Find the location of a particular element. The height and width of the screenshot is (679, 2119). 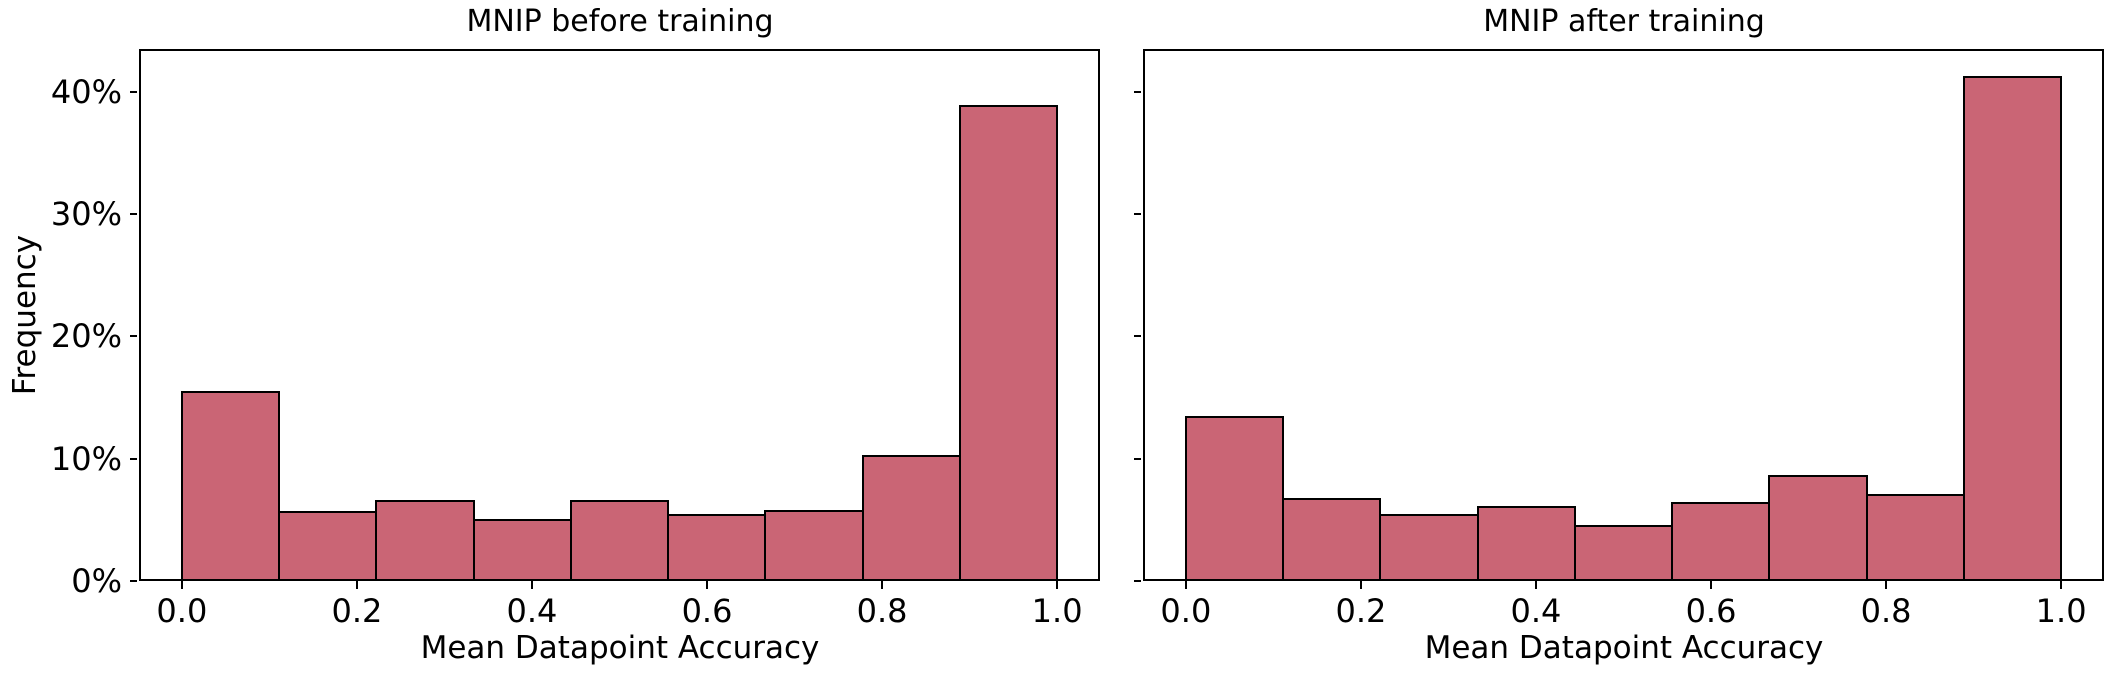

y-tick-label: 30% is located at coordinates (86, 214).